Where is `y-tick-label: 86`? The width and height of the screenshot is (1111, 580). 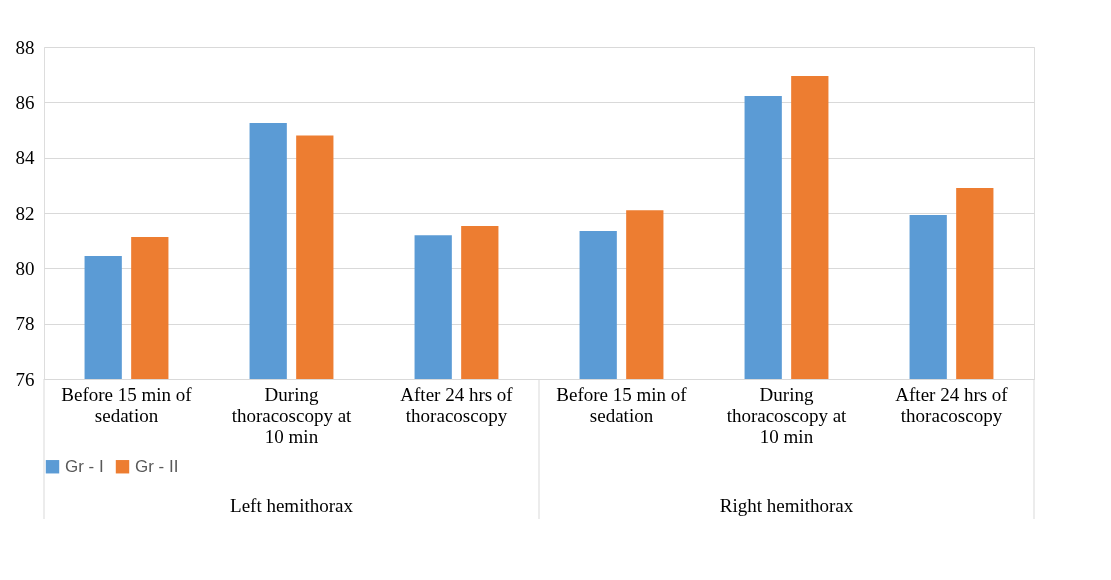 y-tick-label: 86 is located at coordinates (25, 102).